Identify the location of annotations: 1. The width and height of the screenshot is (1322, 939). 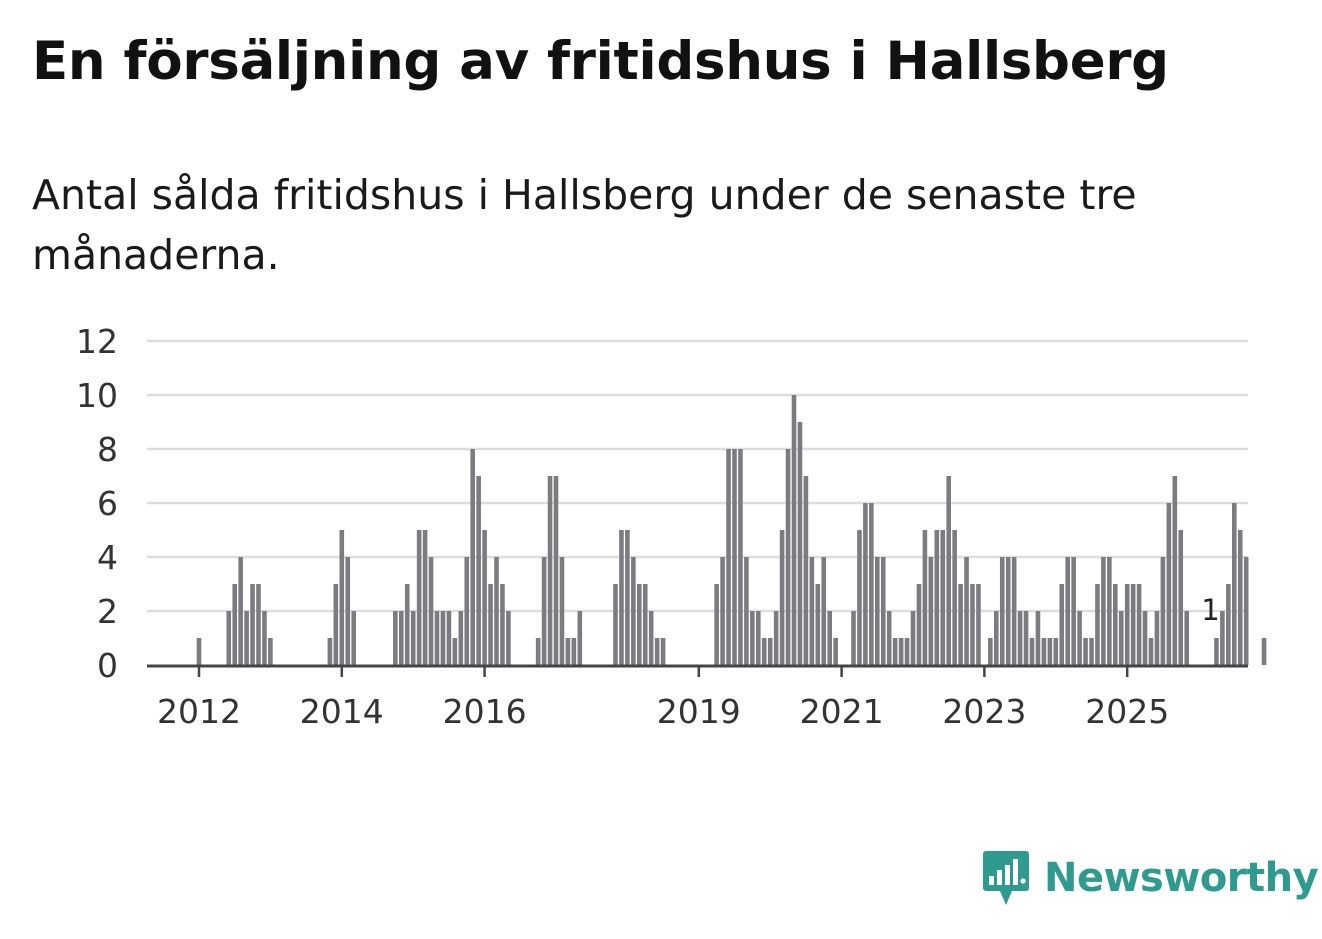
(1210, 610).